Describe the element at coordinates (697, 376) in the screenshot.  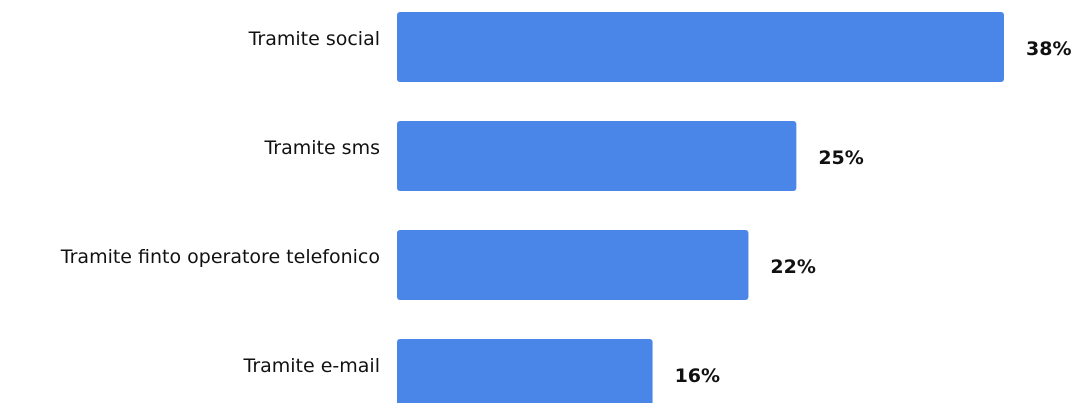
I see `value-label: 16%` at that location.